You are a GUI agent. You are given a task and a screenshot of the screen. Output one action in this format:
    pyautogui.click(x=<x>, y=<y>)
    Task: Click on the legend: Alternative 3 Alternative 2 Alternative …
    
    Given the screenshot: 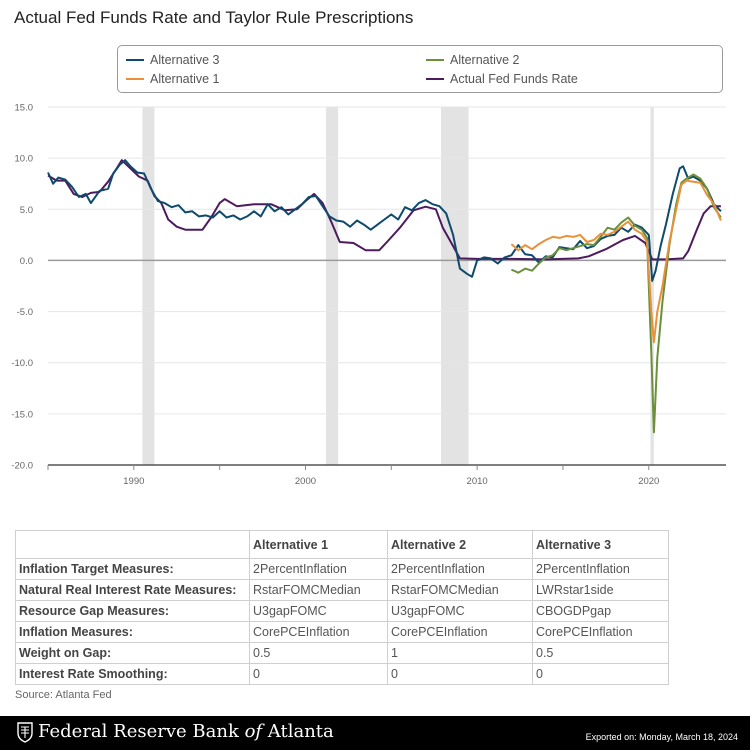 What is the action you would take?
    pyautogui.click(x=420, y=69)
    